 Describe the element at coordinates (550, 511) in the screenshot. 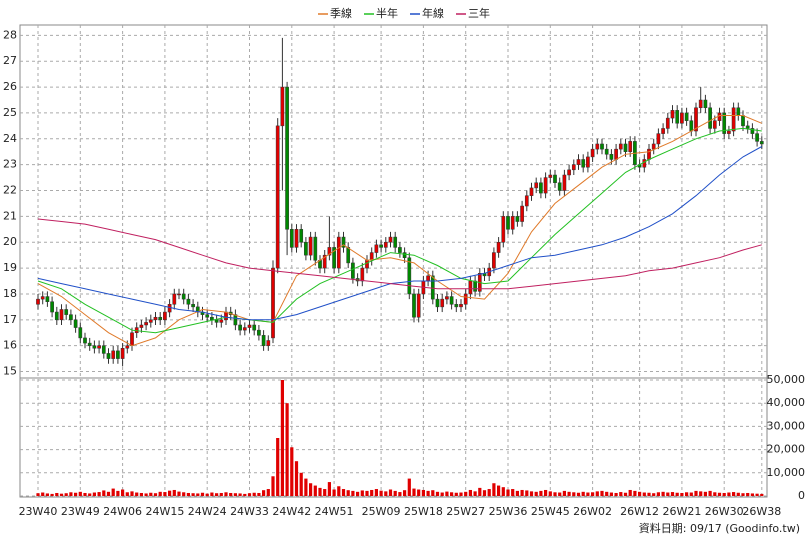

I see `x-tick-label: 25W45` at that location.